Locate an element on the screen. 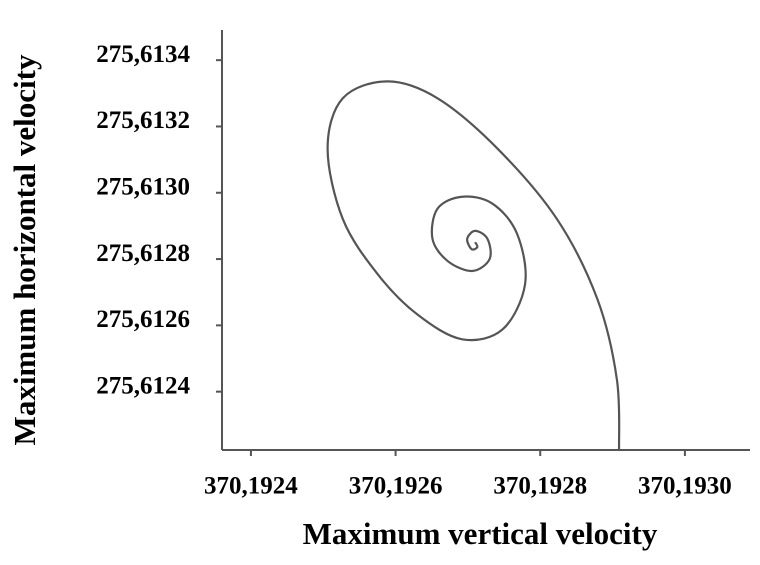  y-tick-label: 275,6128 is located at coordinates (143, 253).